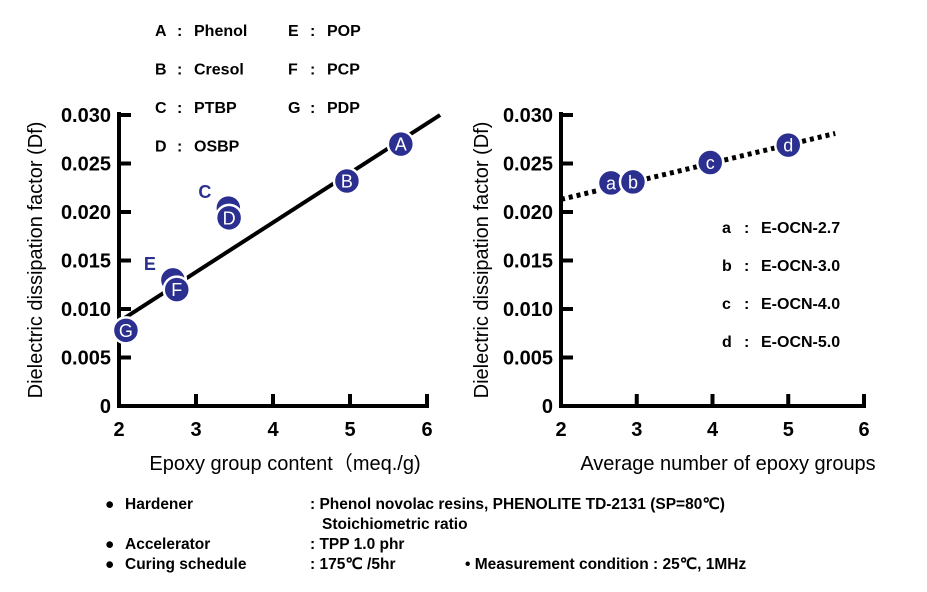  What do you see at coordinates (727, 464) in the screenshot?
I see `x-axis-label: Average number of epoxy groups` at bounding box center [727, 464].